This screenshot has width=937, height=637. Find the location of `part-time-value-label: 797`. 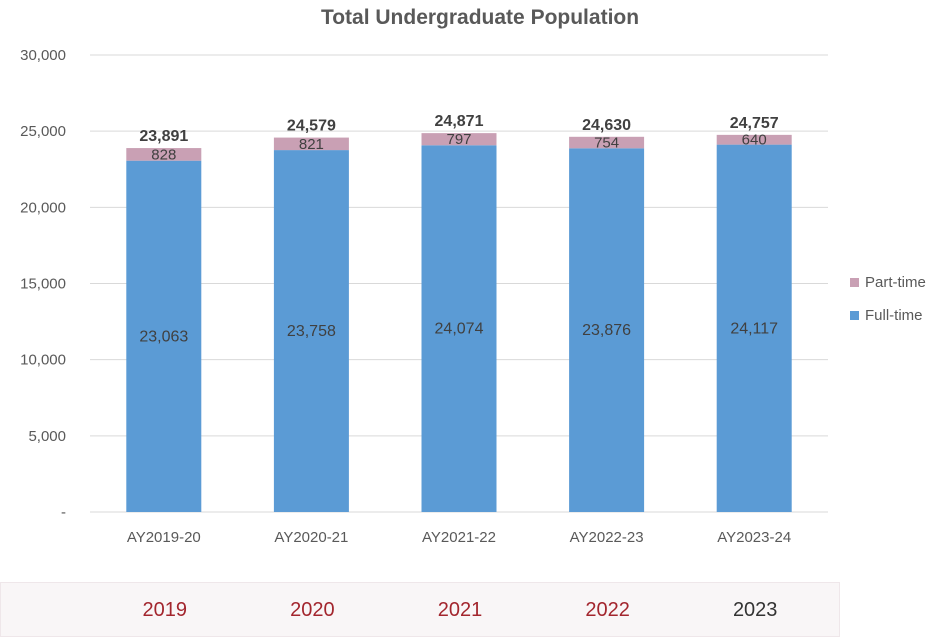

part-time-value-label: 797 is located at coordinates (458, 139).